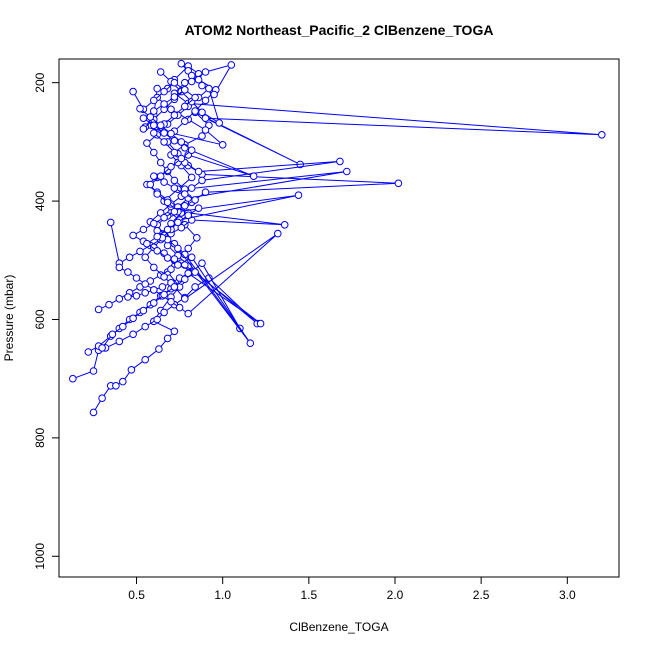  I want to click on x-axis-label: ClBenzene_TOGA, so click(338, 627).